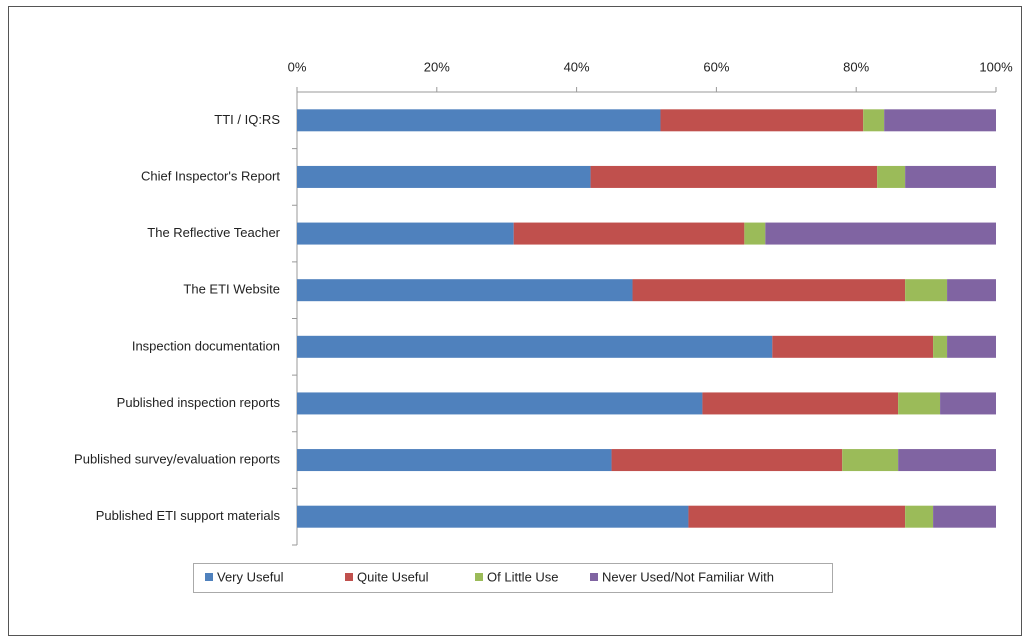 Image resolution: width=1030 pixels, height=643 pixels. I want to click on x-tick-label: 80%, so click(856, 66).